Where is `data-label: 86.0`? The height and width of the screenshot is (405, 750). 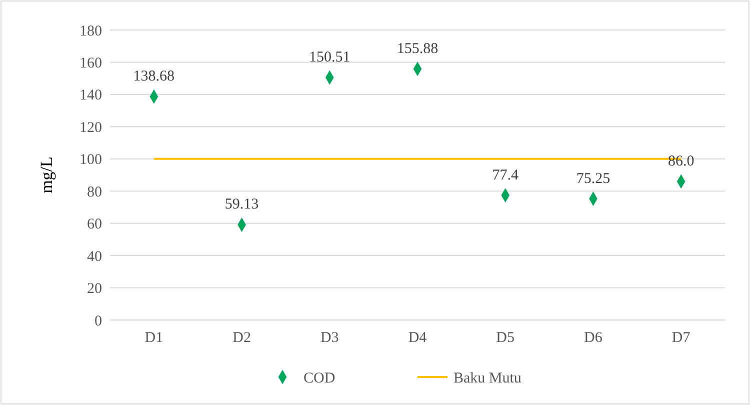
data-label: 86.0 is located at coordinates (681, 161).